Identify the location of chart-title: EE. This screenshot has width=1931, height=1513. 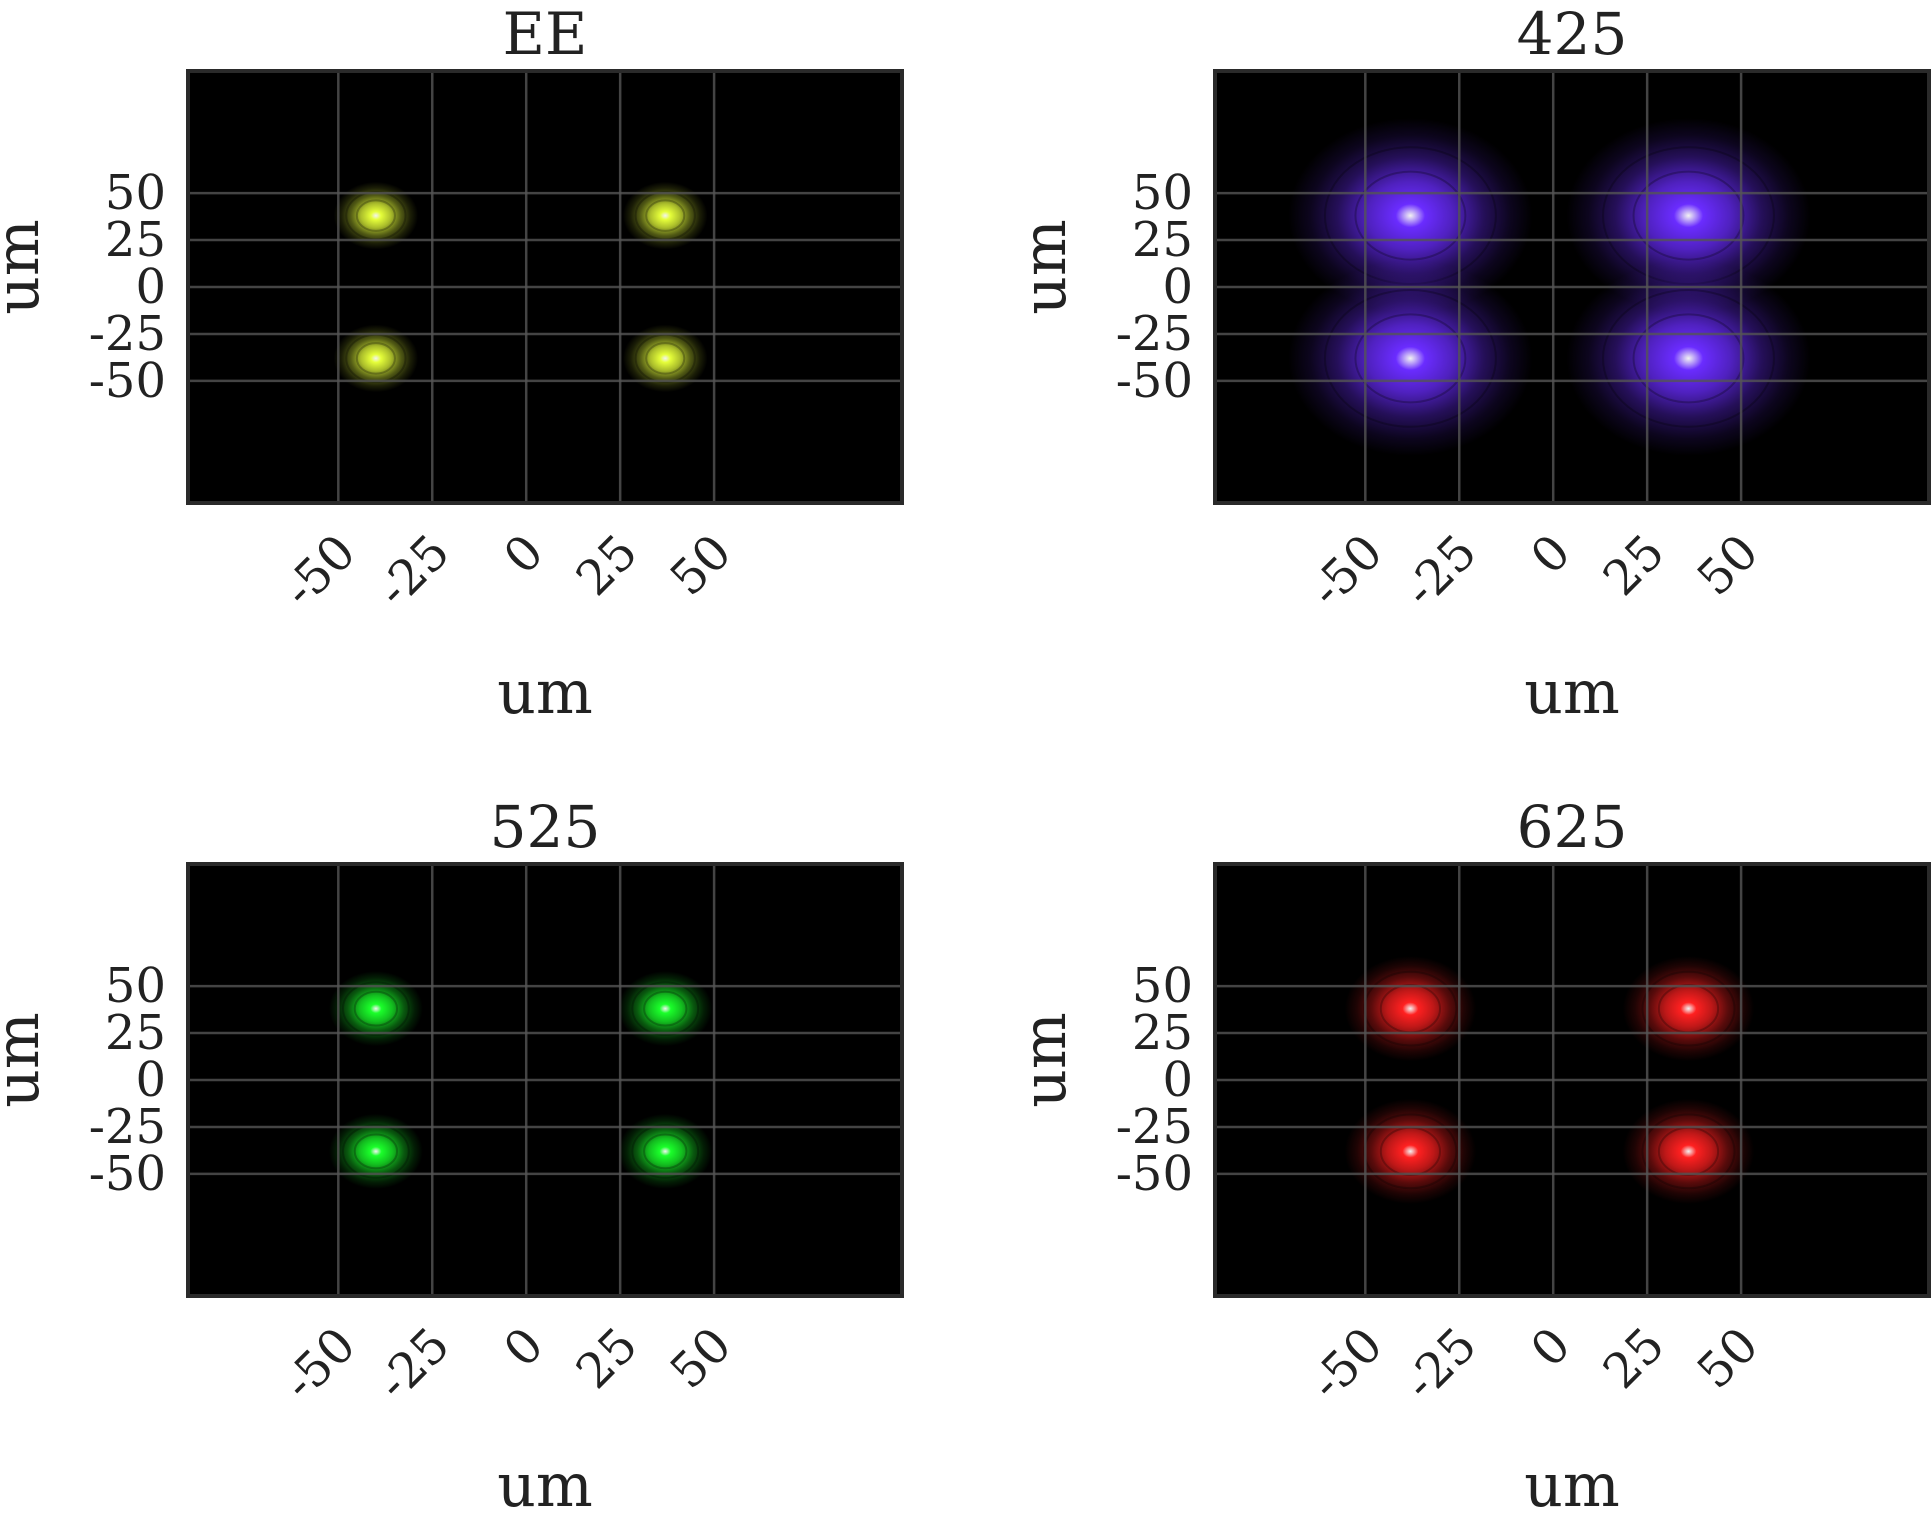
(545, 34).